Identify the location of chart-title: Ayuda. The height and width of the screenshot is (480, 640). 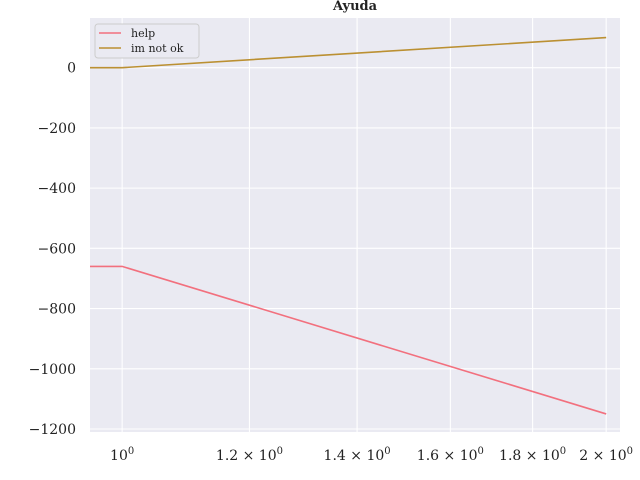
(355, 7).